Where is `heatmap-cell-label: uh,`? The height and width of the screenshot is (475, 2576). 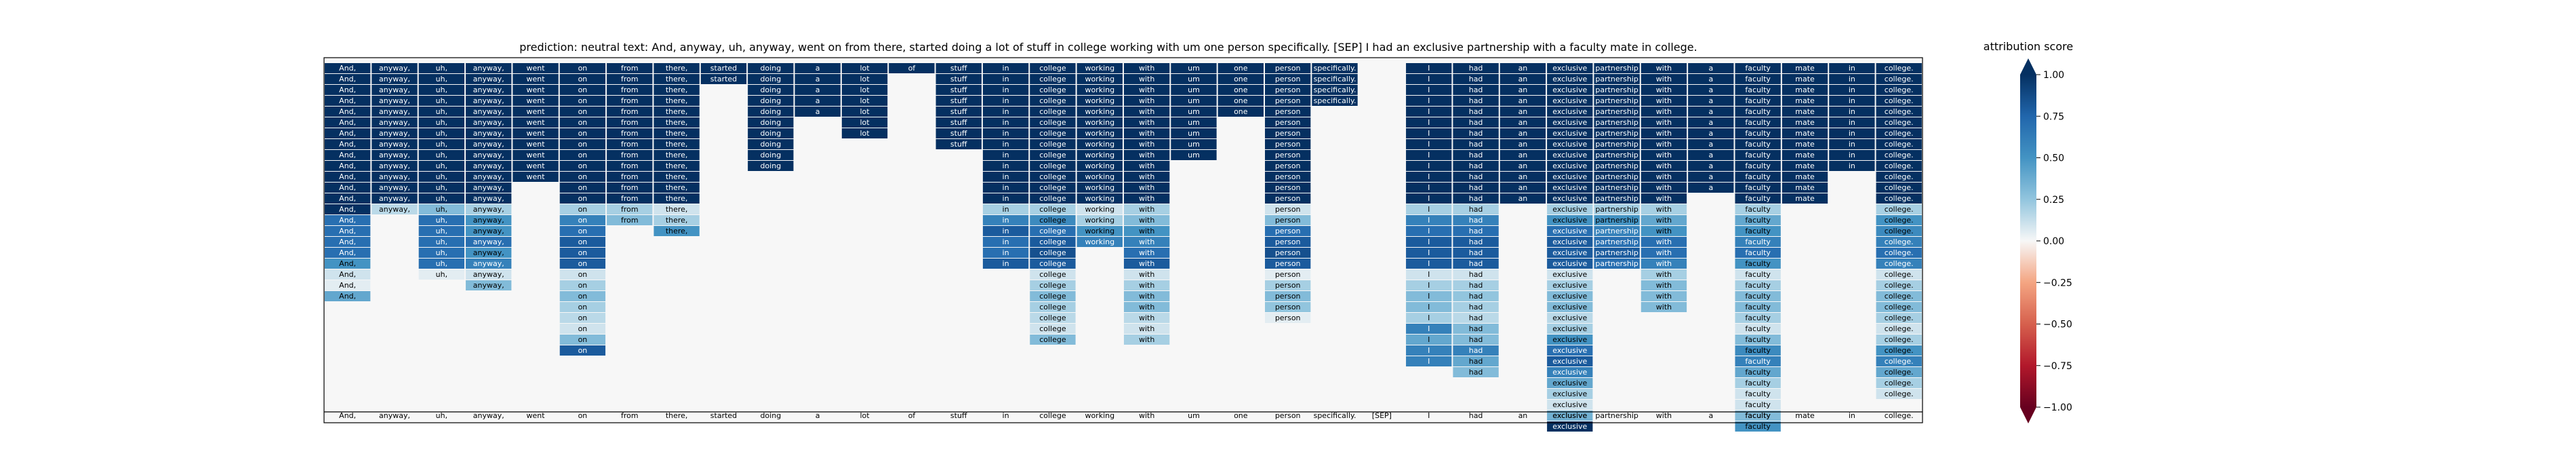
heatmap-cell-label: uh, is located at coordinates (441, 133).